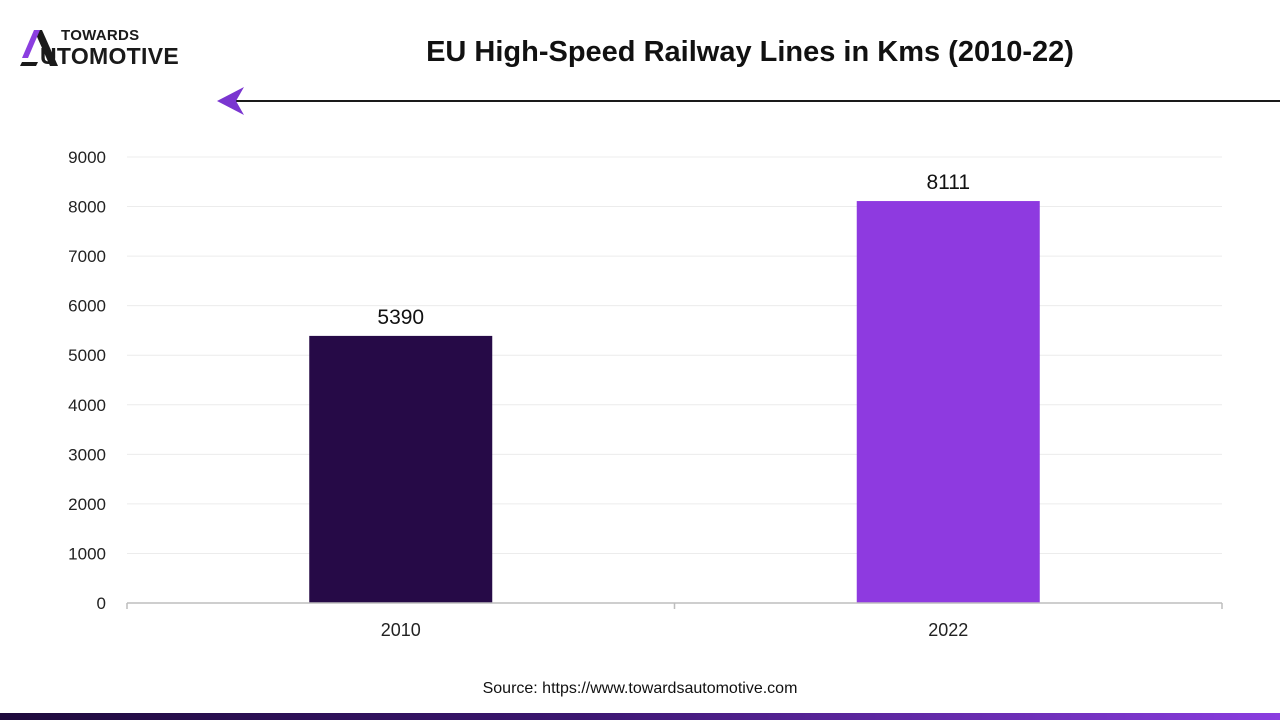 This screenshot has width=1280, height=720. Describe the element at coordinates (401, 469) in the screenshot. I see `bar-2010` at that location.